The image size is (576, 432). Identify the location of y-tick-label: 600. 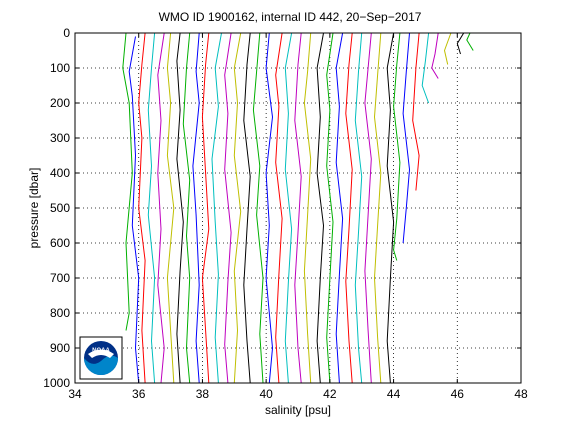
(60, 243).